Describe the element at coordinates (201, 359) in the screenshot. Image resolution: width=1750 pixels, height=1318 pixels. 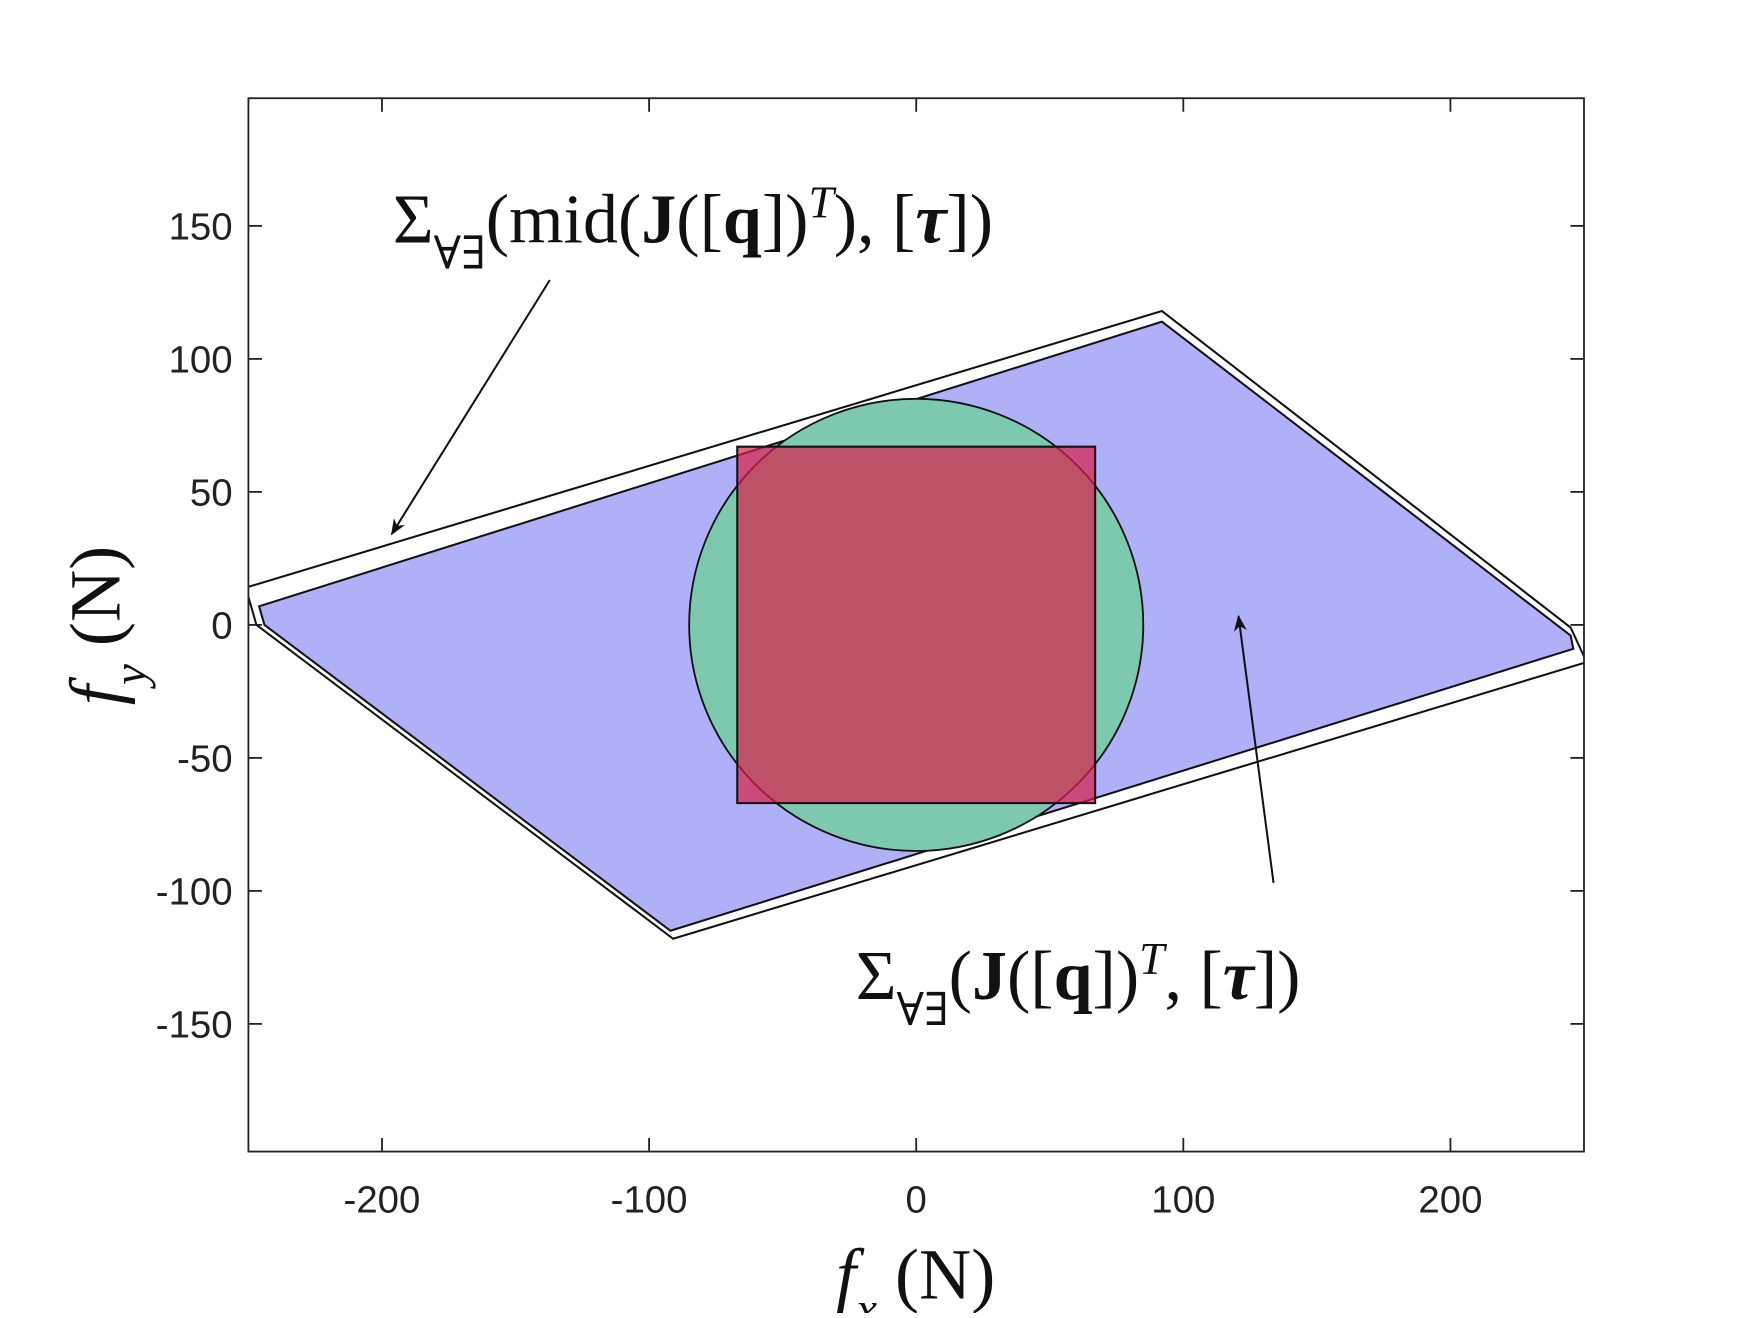
I see `y-tick-label: 100` at that location.